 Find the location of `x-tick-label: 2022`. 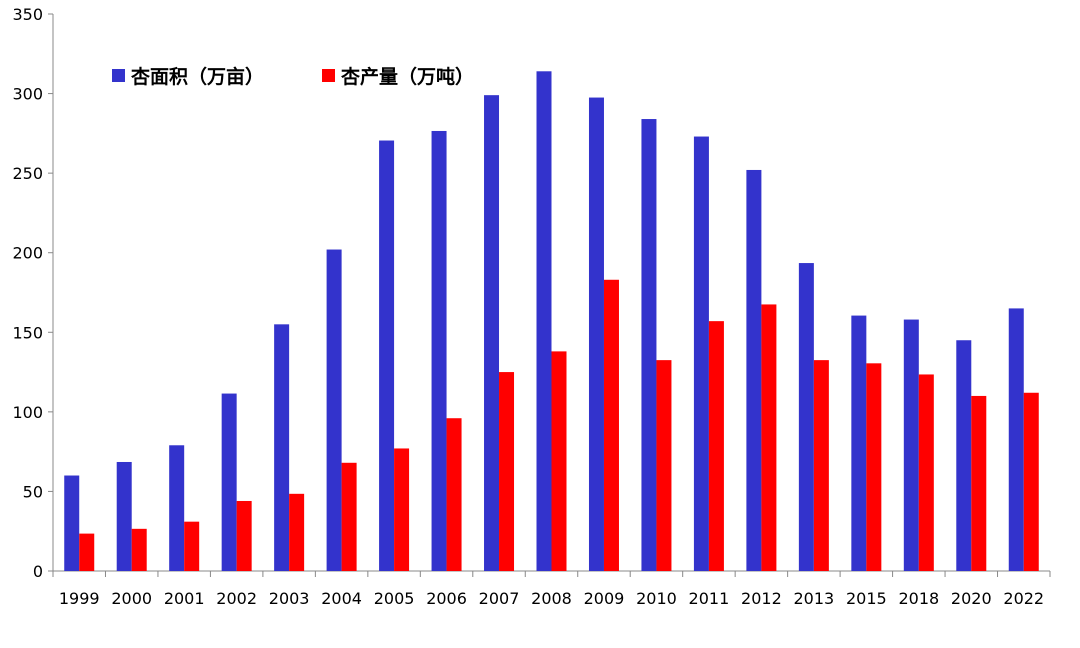

x-tick-label: 2022 is located at coordinates (1023, 598).